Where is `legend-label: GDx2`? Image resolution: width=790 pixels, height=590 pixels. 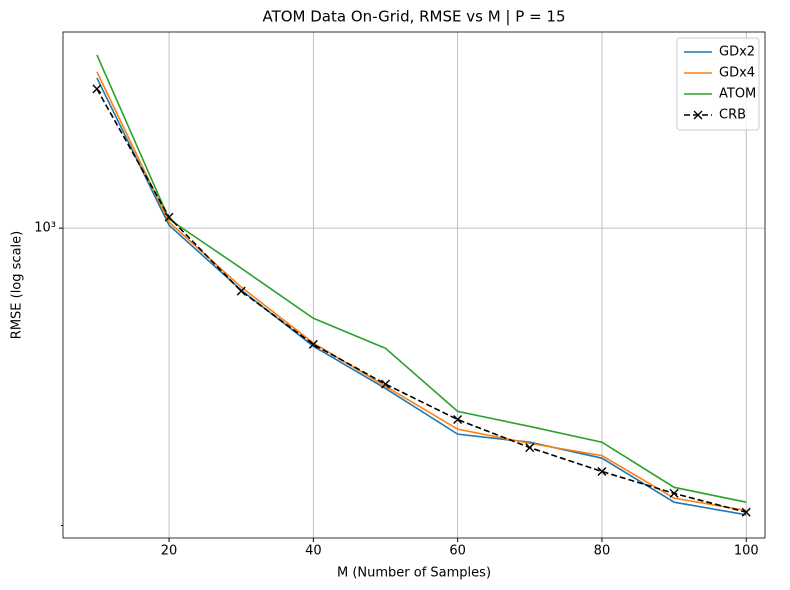
legend-label: GDx2 is located at coordinates (737, 52).